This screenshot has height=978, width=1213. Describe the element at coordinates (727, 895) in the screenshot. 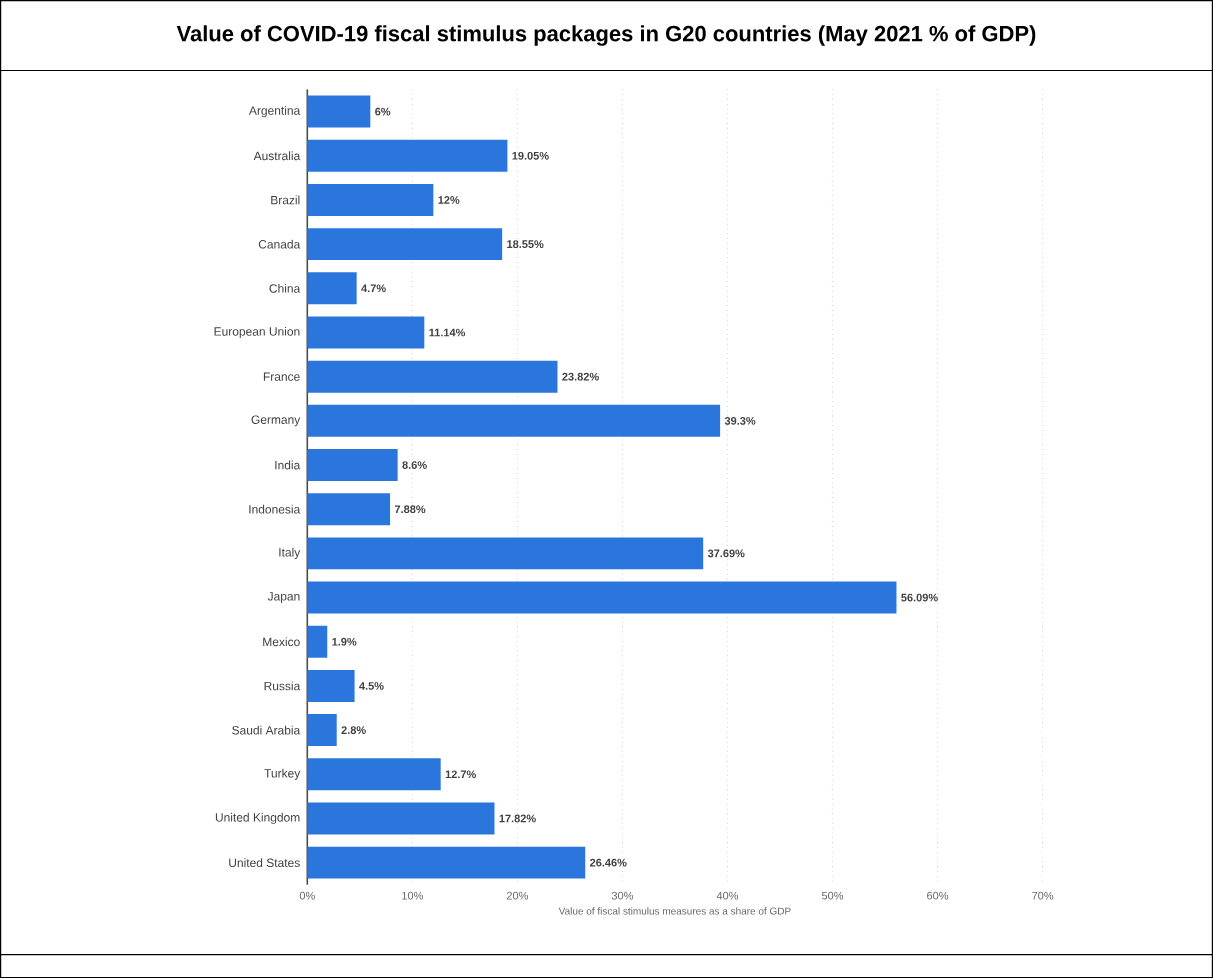

I see `x-tick-label: 40%` at that location.